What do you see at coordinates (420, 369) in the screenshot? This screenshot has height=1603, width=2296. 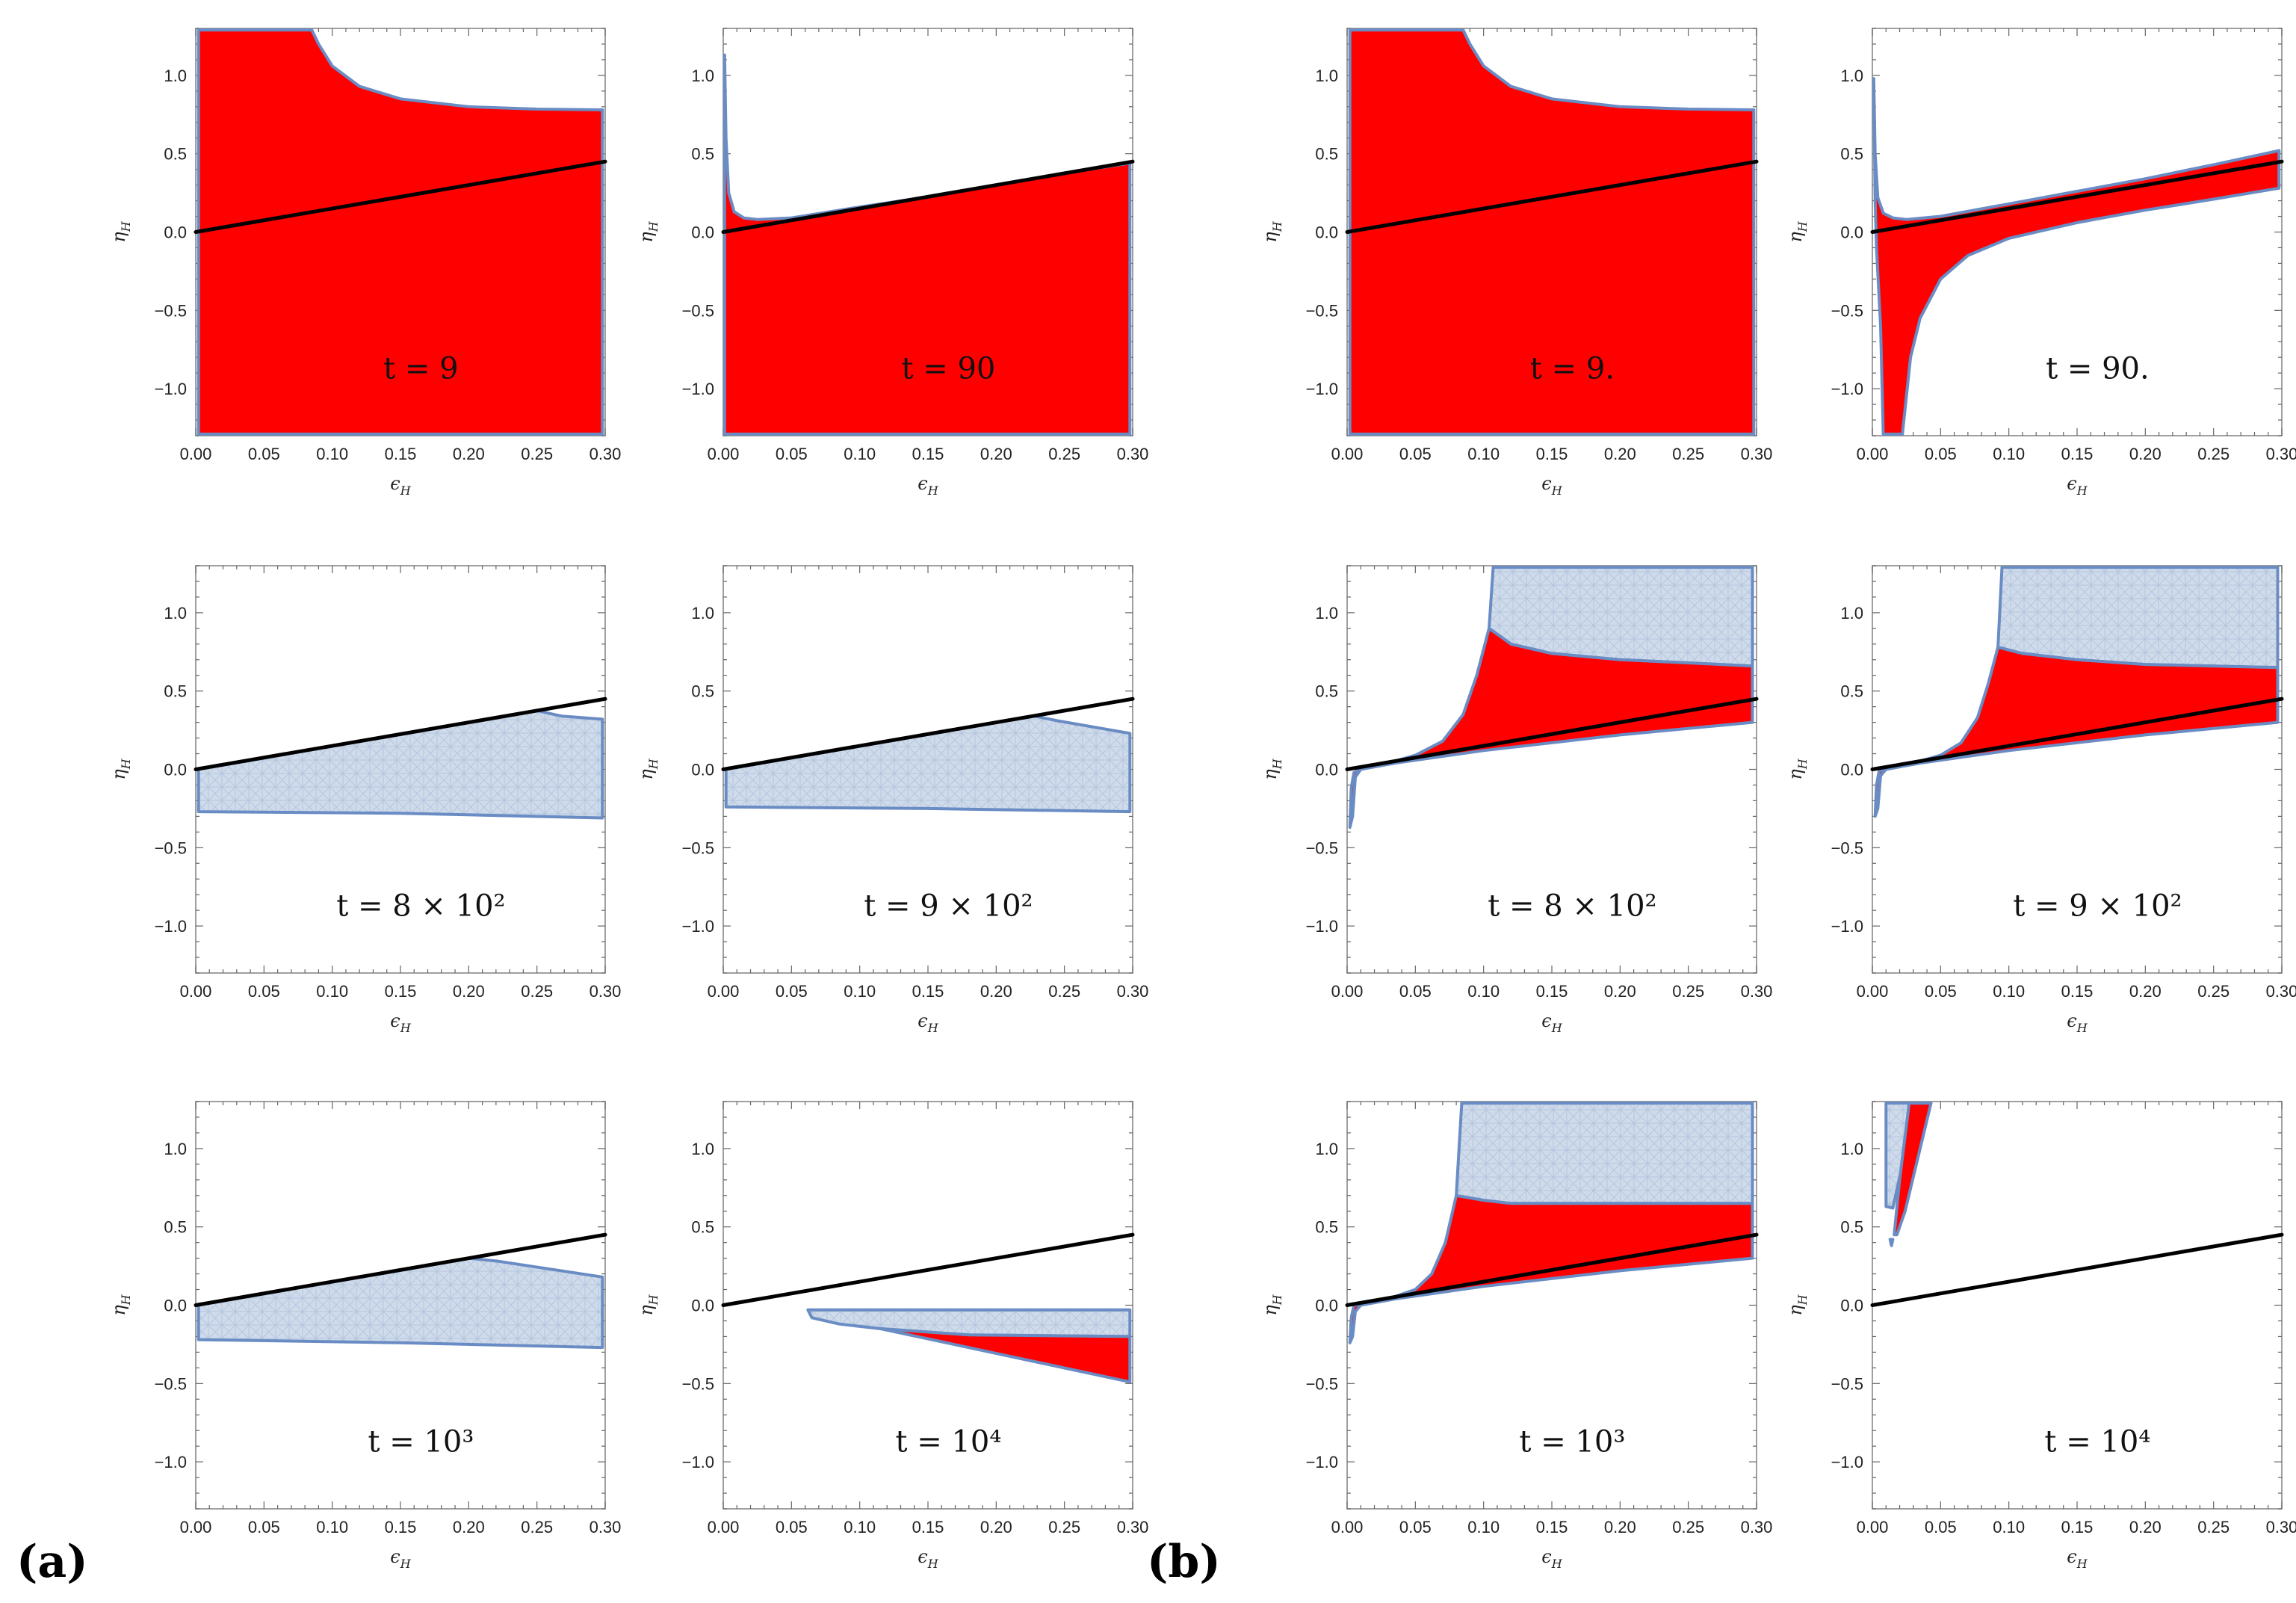 I see `time-label: t = 9` at bounding box center [420, 369].